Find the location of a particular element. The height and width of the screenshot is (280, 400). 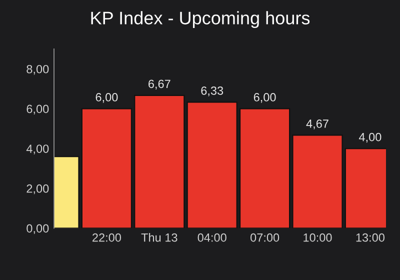

y-tick-label: 2,00 is located at coordinates (37, 189).